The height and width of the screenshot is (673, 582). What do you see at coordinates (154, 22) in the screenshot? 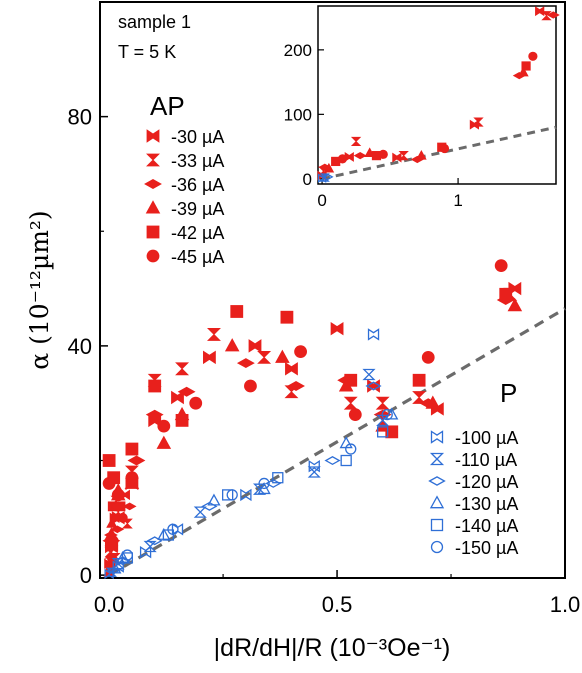
I see `sample-annotation: sample 1` at bounding box center [154, 22].